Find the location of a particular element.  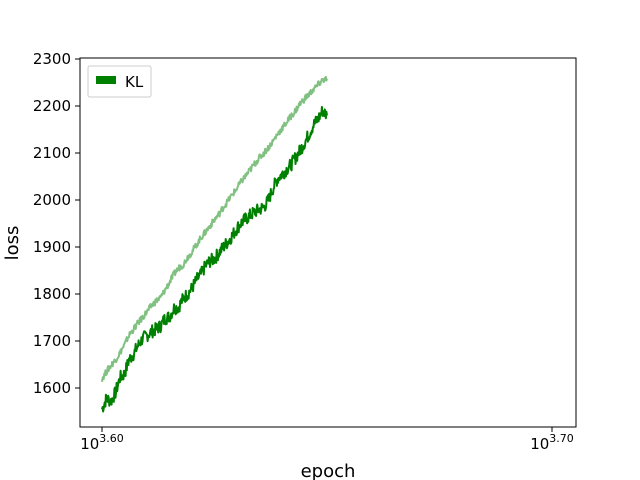

legend-box is located at coordinates (119, 81).